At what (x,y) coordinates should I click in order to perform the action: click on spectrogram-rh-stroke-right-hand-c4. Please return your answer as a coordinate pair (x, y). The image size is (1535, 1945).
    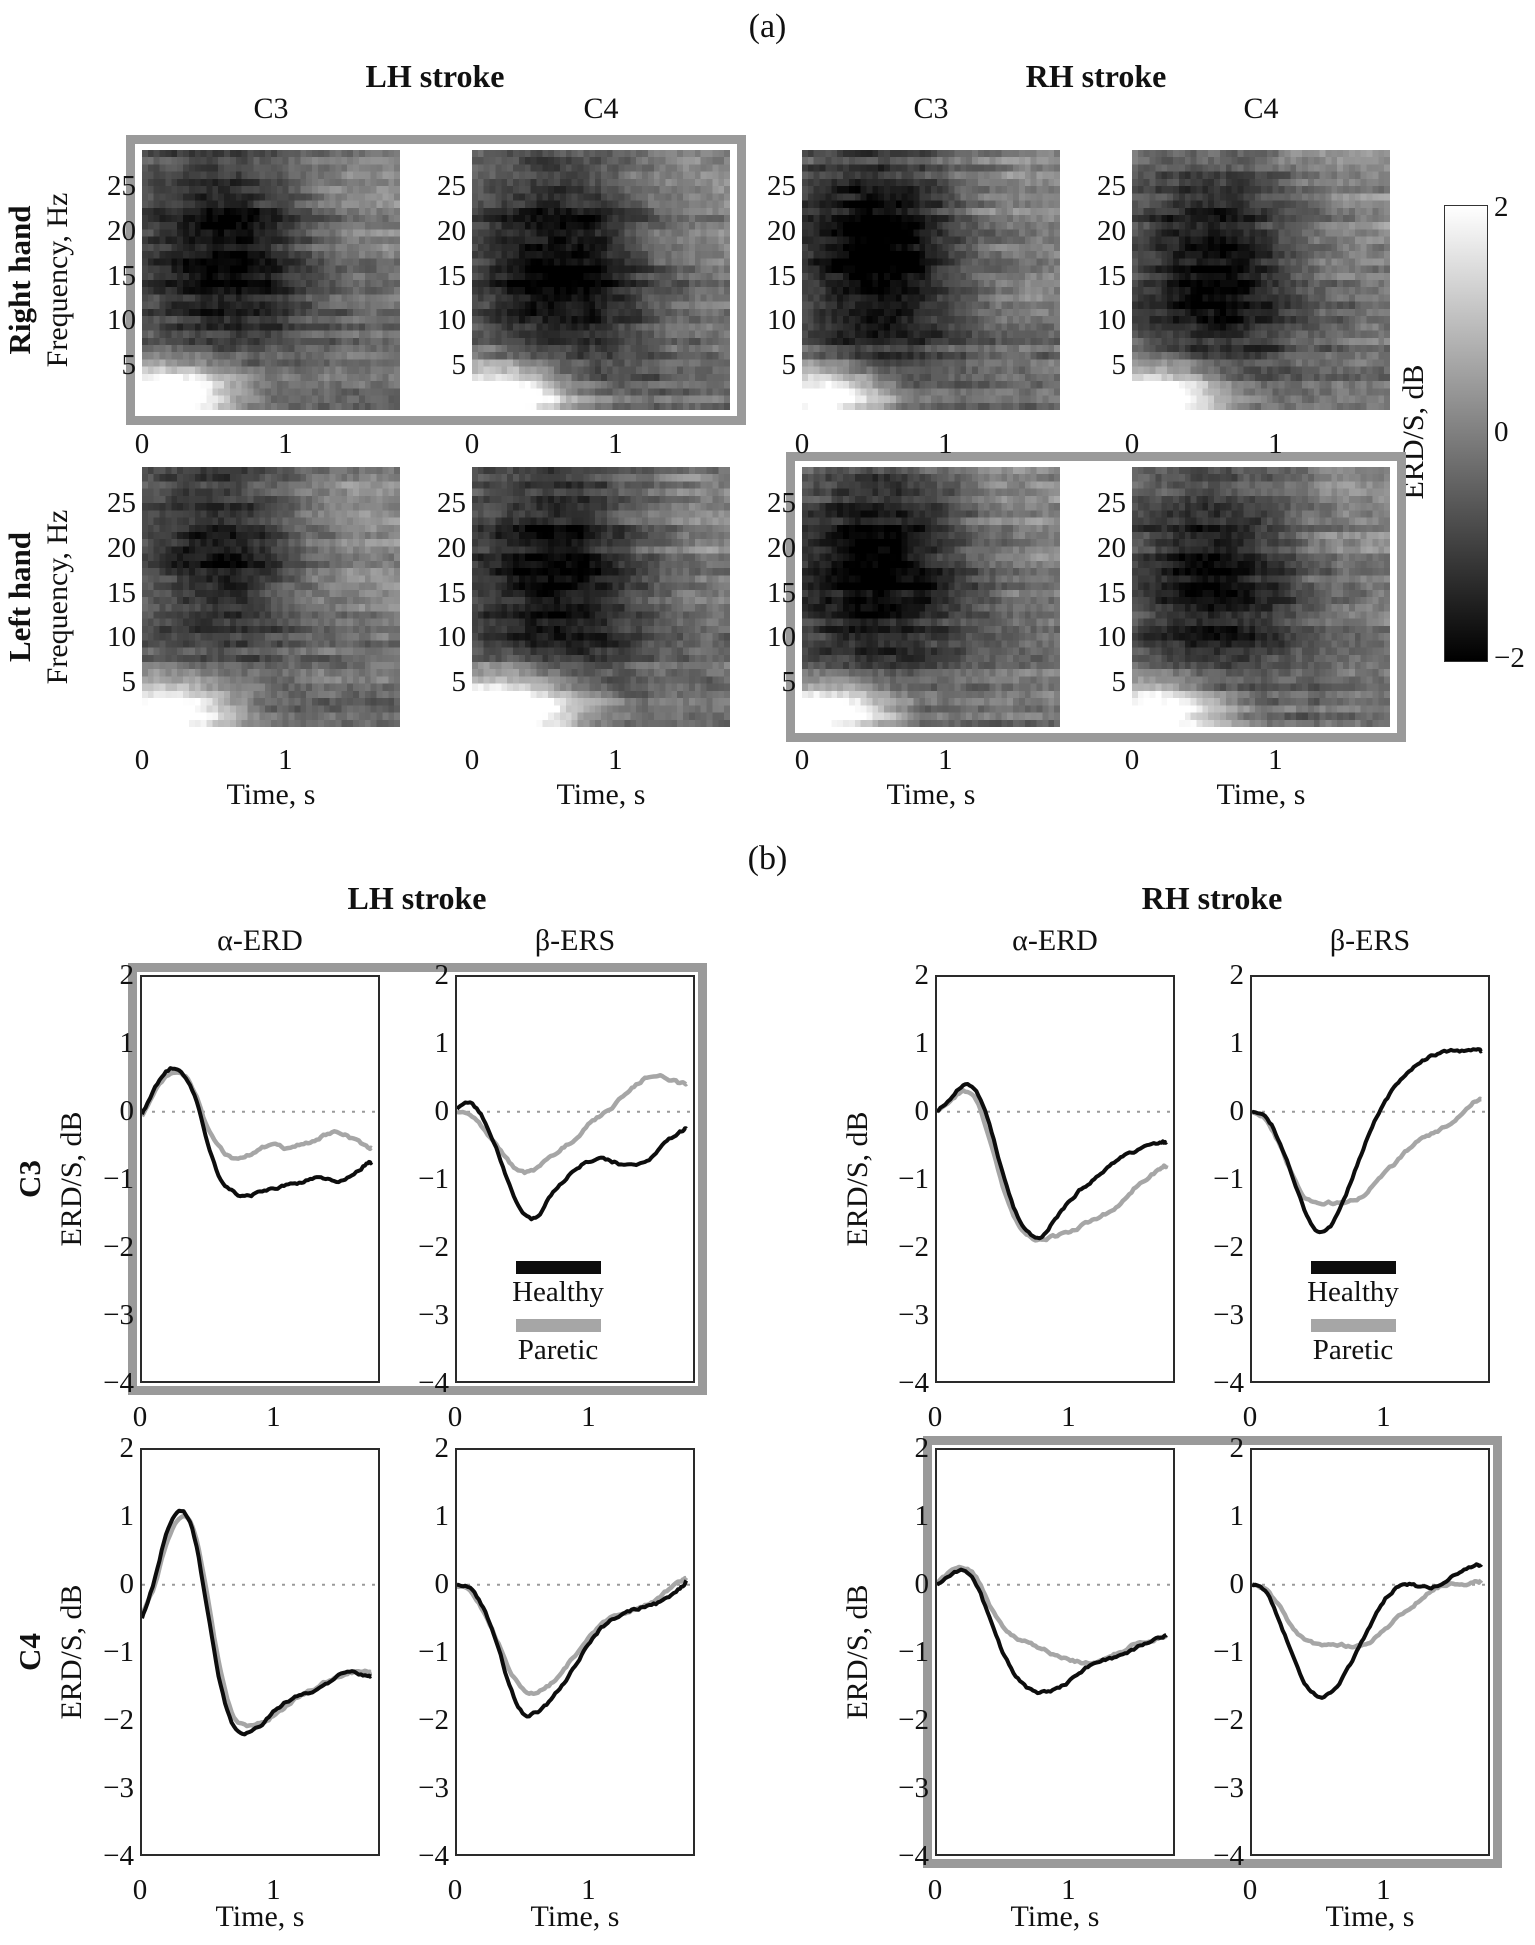
    Looking at the image, I should click on (1261, 280).